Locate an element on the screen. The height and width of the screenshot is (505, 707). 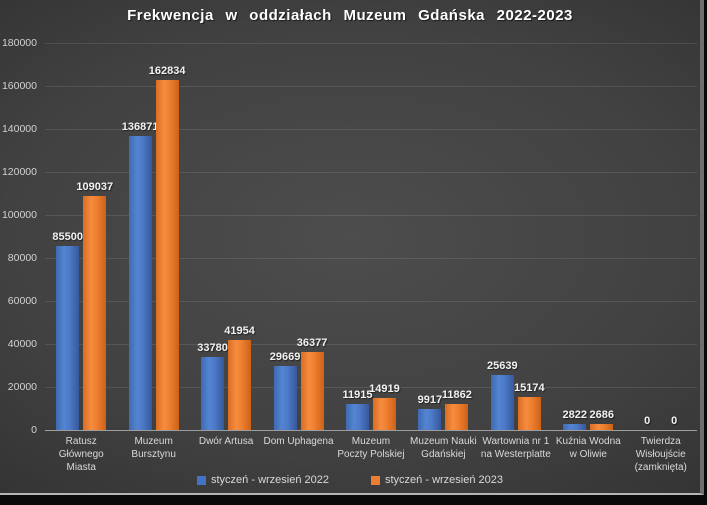
category-group: 11915 14919 is located at coordinates (371, 236).